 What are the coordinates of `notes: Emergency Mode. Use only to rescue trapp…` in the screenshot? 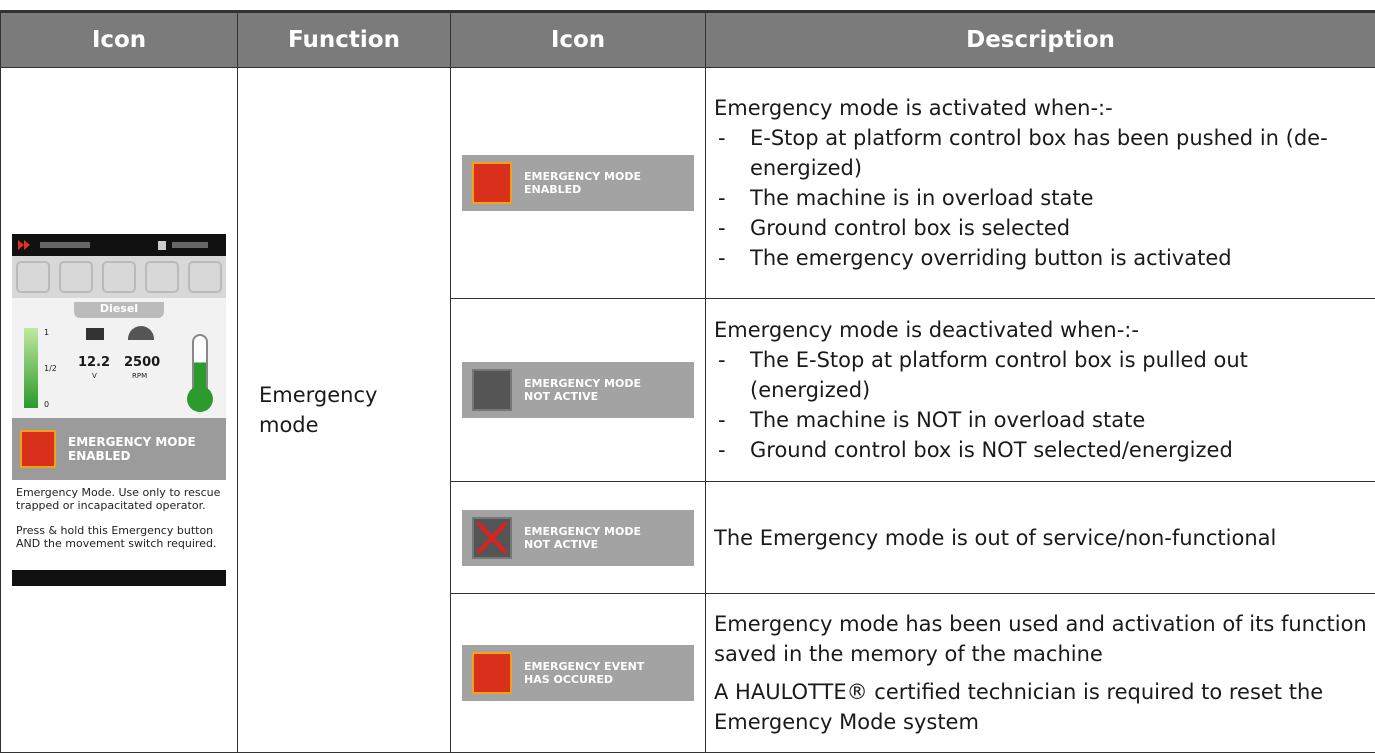 It's located at (119, 525).